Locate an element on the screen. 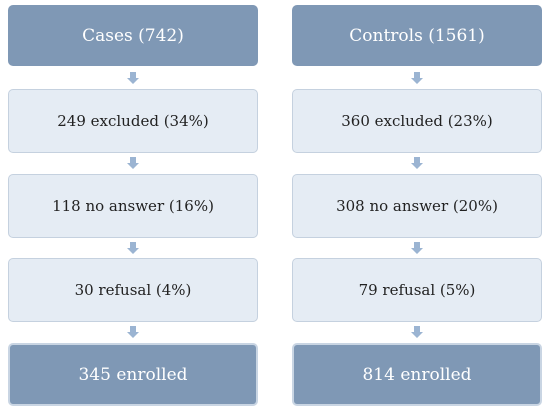 The image size is (550, 412). controls-refusal-box: 79 refusal (5%) is located at coordinates (417, 290).